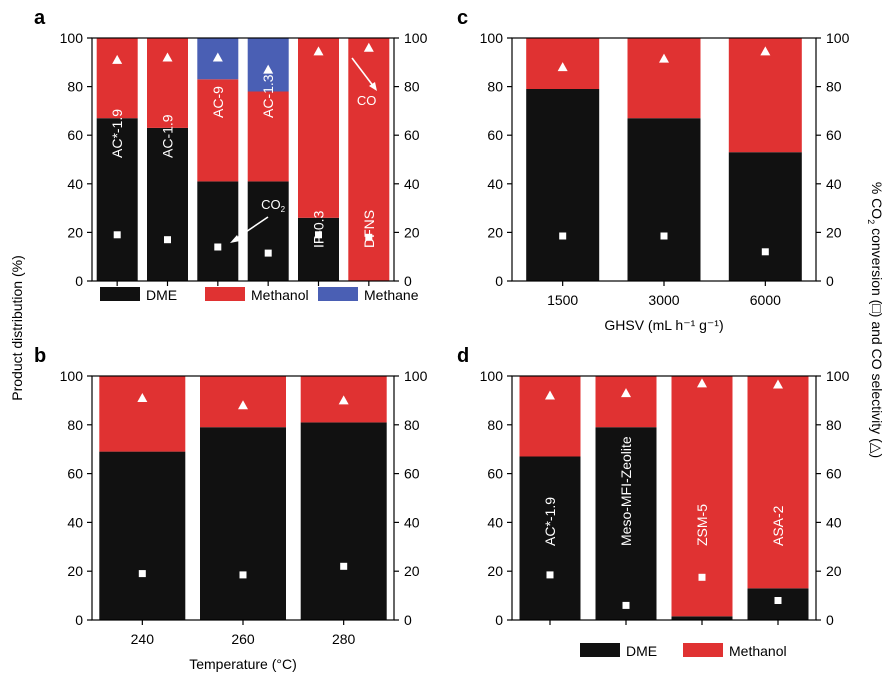 This screenshot has height=675, width=882. I want to click on bar-label-3: ASA-2, so click(778, 525).